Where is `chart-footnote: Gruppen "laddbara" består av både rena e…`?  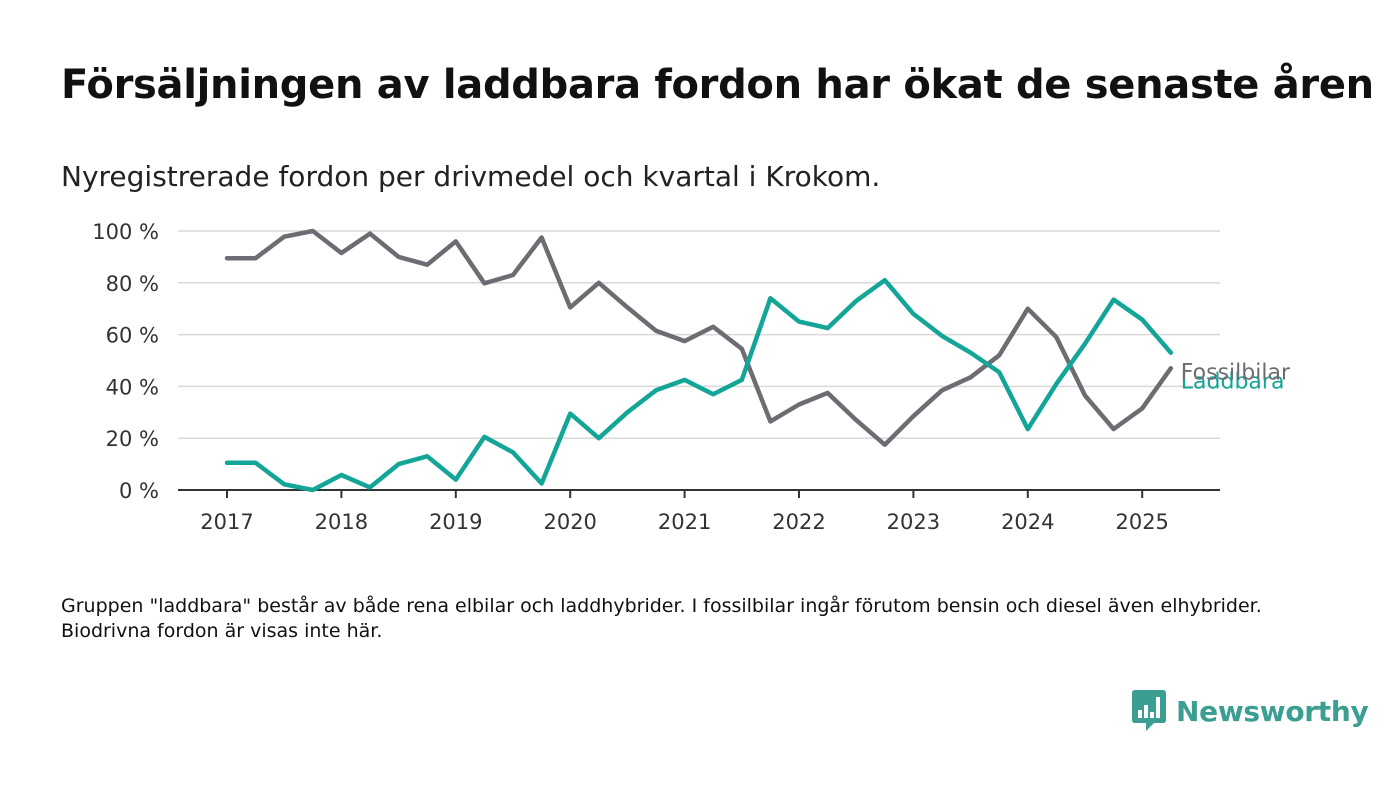
chart-footnote: Gruppen "laddbara" består av både rena e… is located at coordinates (661, 618).